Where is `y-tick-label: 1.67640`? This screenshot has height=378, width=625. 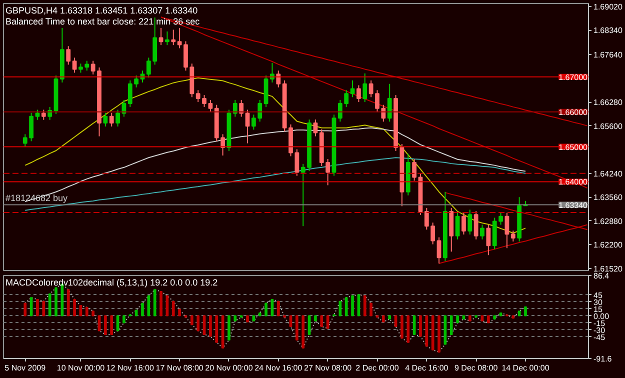
y-tick-label: 1.67640 is located at coordinates (608, 55).